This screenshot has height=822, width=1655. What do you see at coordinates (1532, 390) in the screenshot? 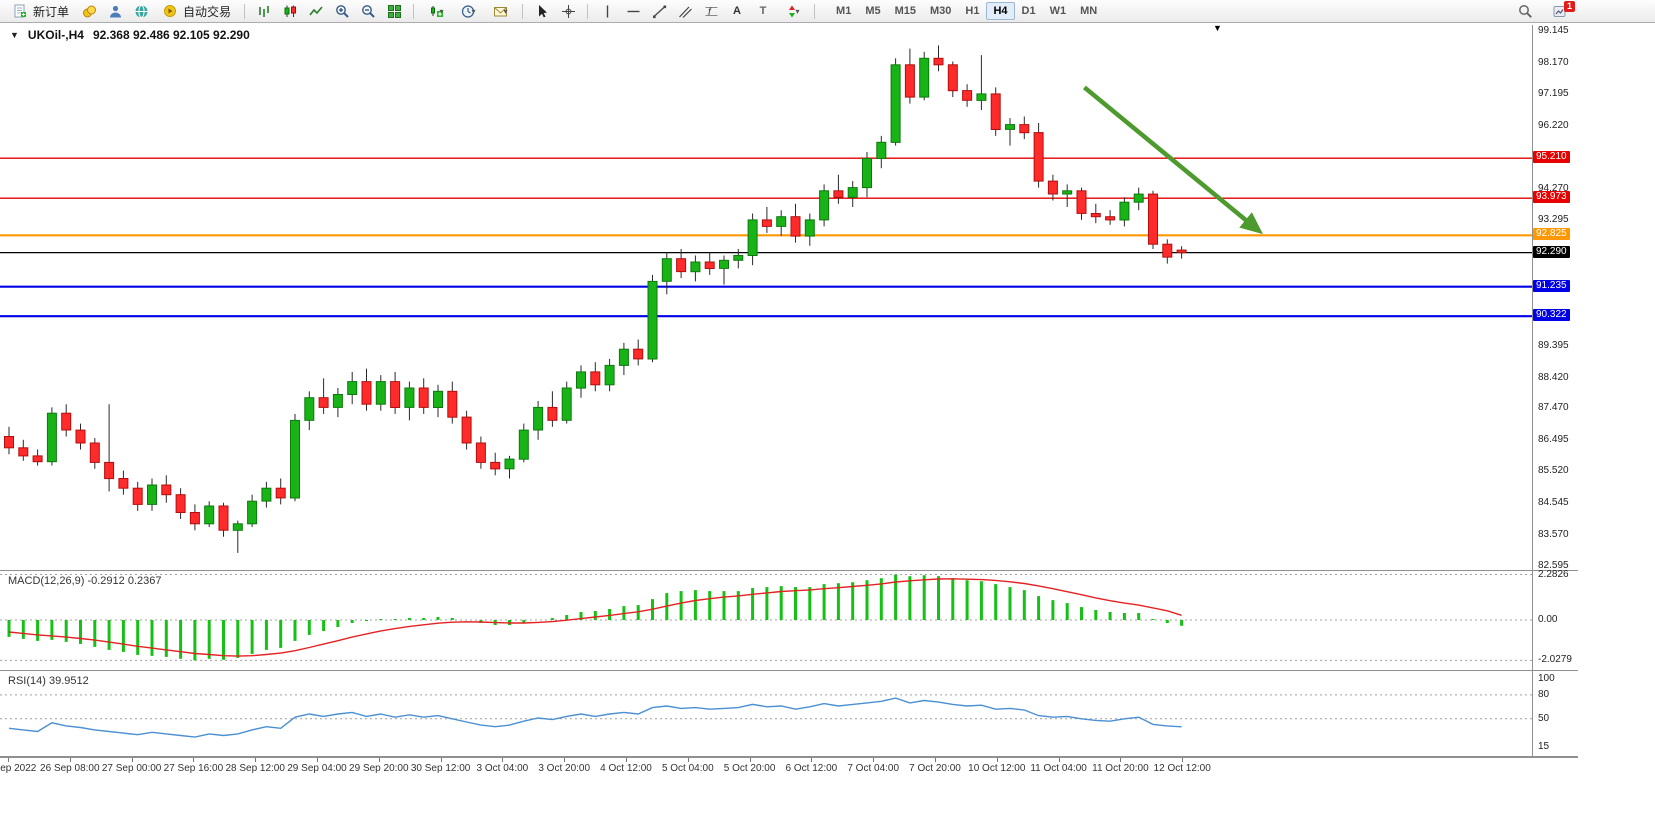
I see `price-scale-divider` at bounding box center [1532, 390].